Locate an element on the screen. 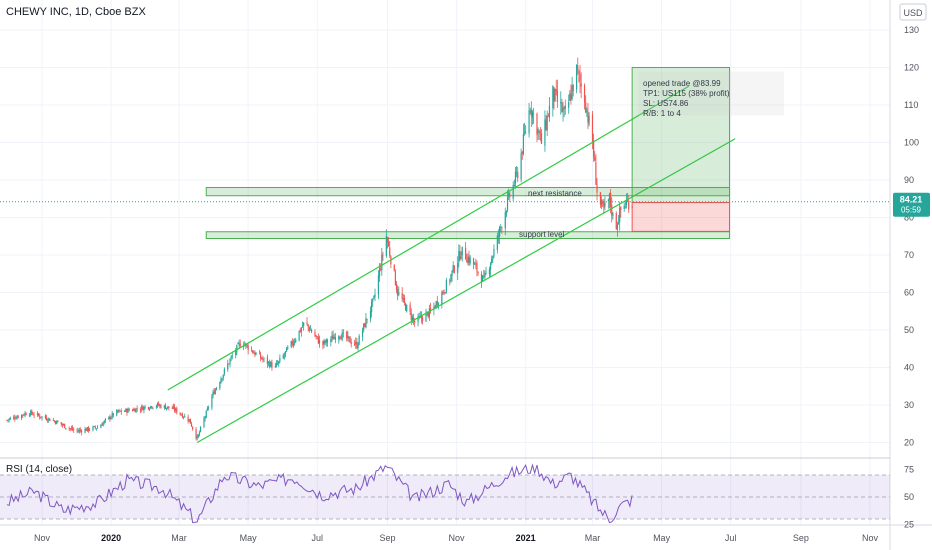 The height and width of the screenshot is (550, 932). price-tick-label: 30 is located at coordinates (909, 405).